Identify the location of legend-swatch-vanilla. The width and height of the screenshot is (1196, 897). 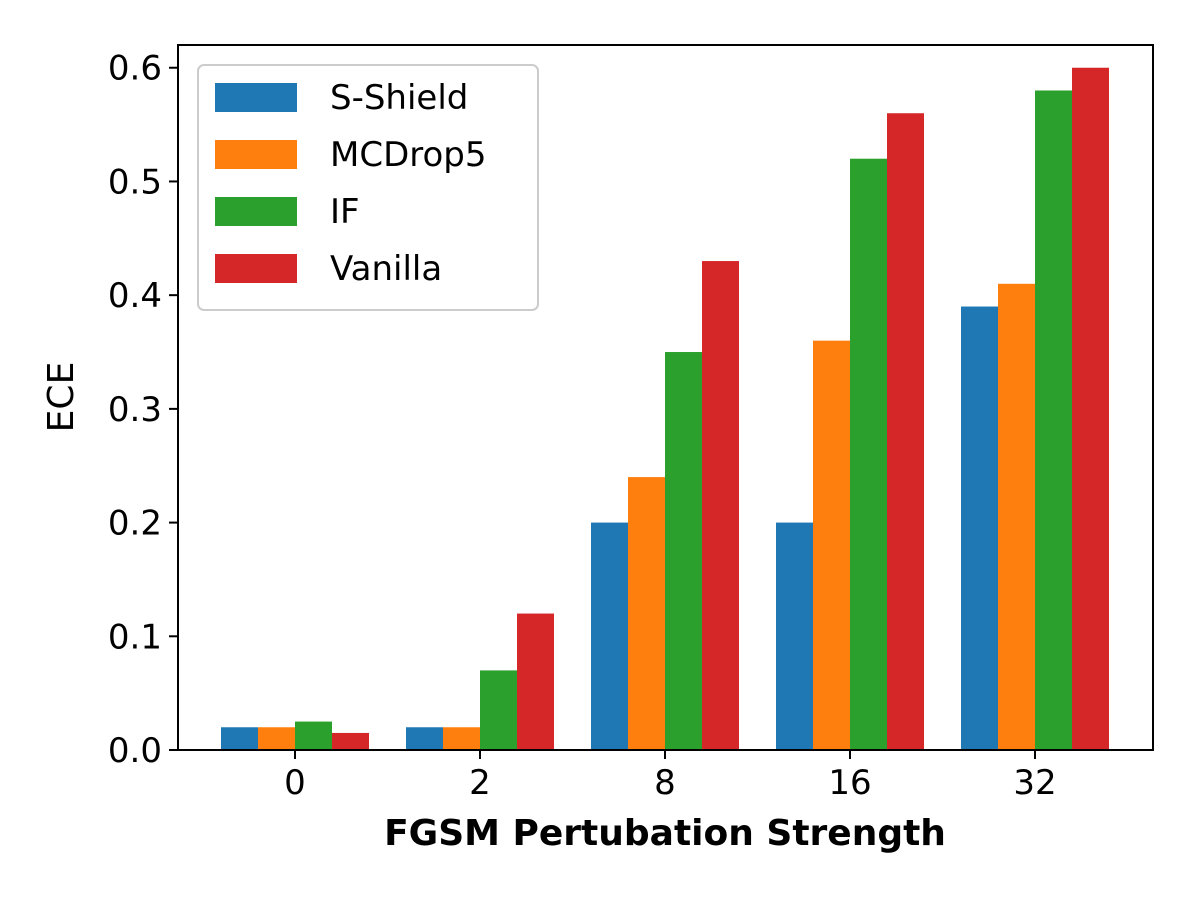
(256, 268).